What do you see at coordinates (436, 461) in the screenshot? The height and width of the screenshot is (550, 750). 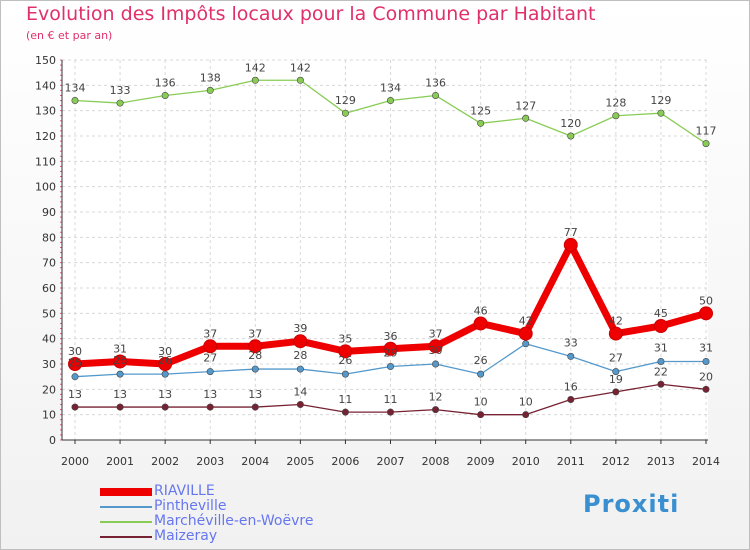 I see `x-tick-label: 2008` at bounding box center [436, 461].